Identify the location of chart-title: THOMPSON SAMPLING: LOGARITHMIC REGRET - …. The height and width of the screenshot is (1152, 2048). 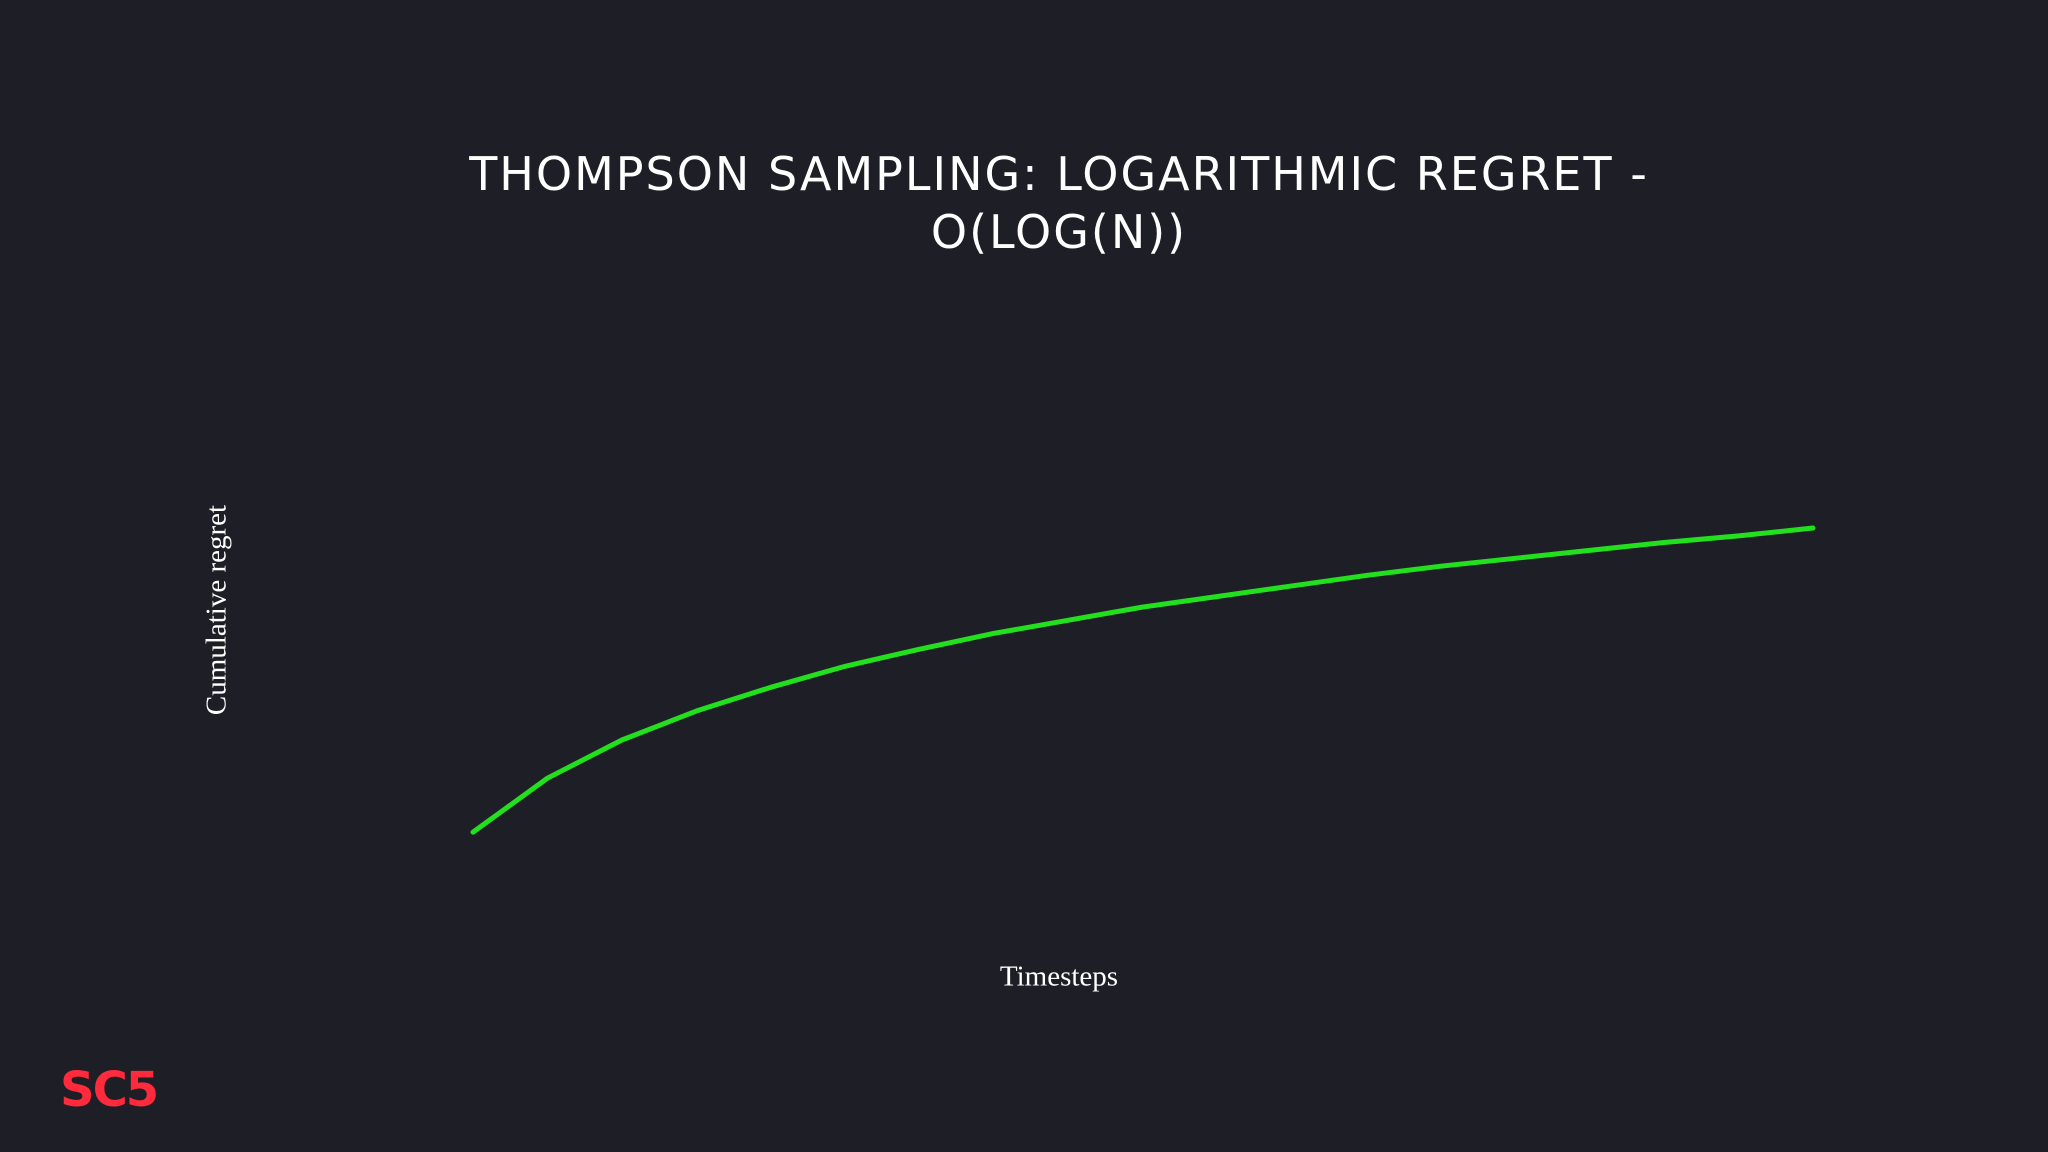
(1059, 203).